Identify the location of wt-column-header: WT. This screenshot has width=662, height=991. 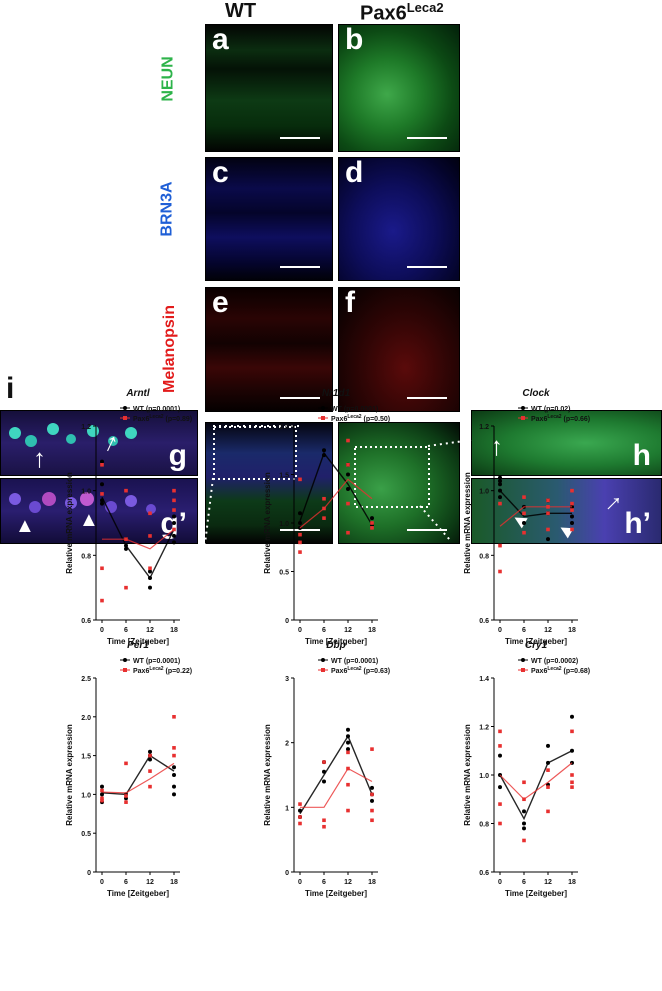
(240, 11).